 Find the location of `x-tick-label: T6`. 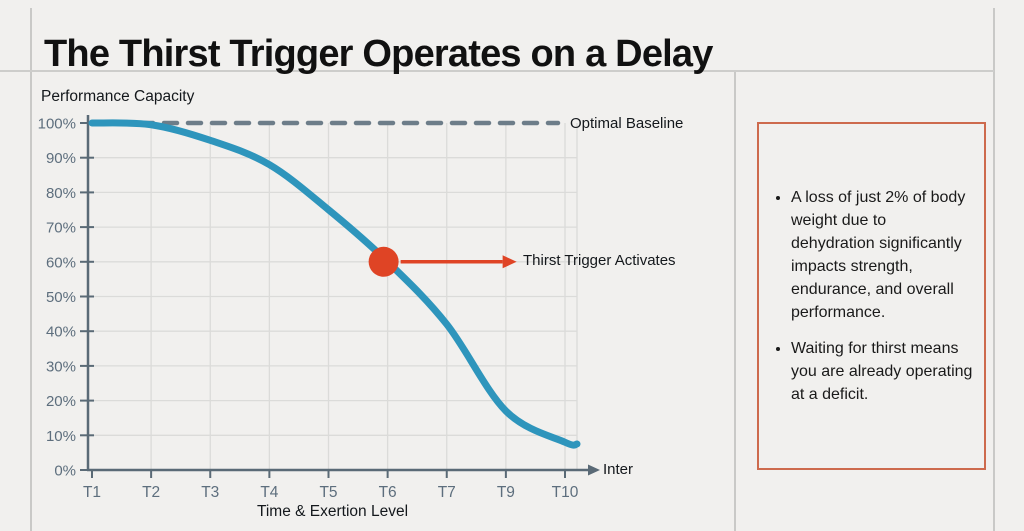

x-tick-label: T6 is located at coordinates (388, 492).